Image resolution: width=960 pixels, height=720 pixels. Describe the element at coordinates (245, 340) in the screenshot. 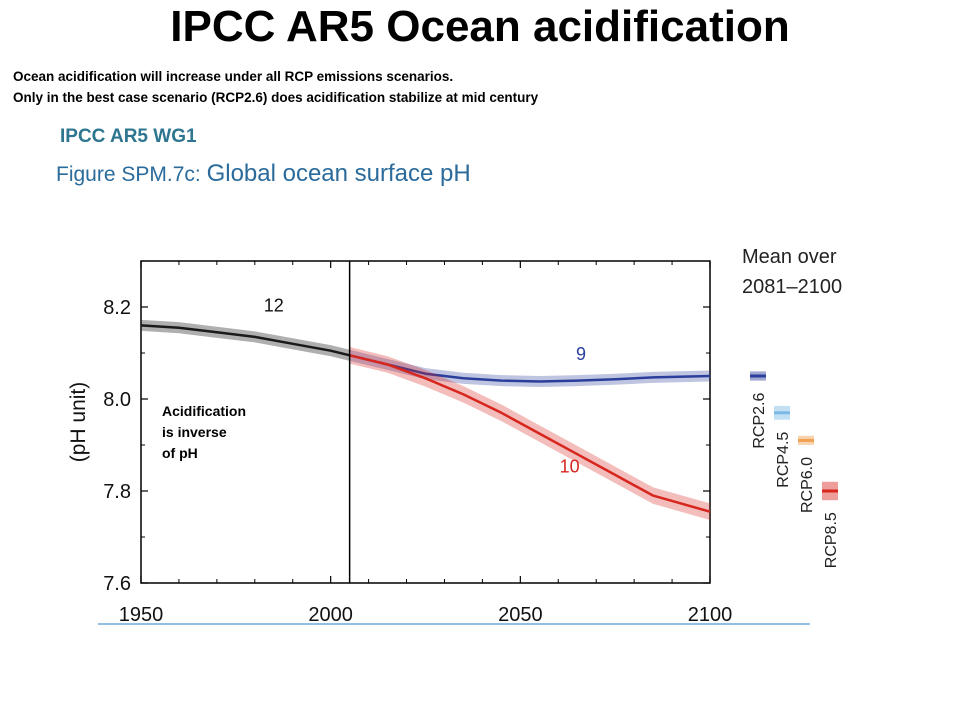

I see `band-historical` at that location.